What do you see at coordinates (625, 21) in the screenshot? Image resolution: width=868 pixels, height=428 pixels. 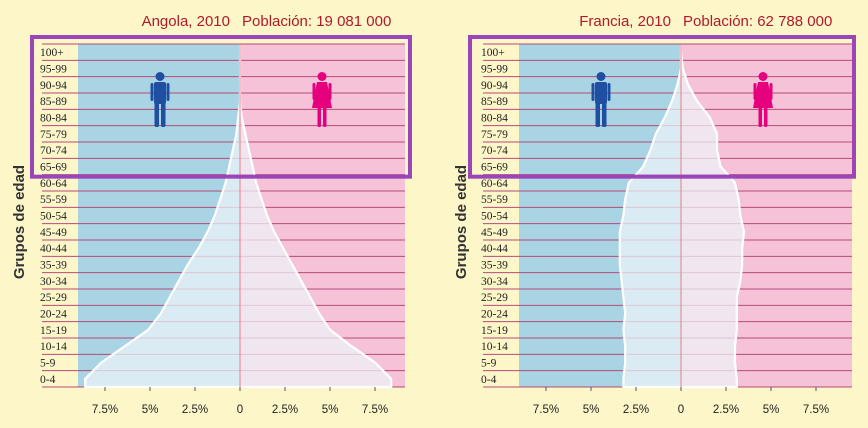 I see `chart-title-place: Francia, 2010` at bounding box center [625, 21].